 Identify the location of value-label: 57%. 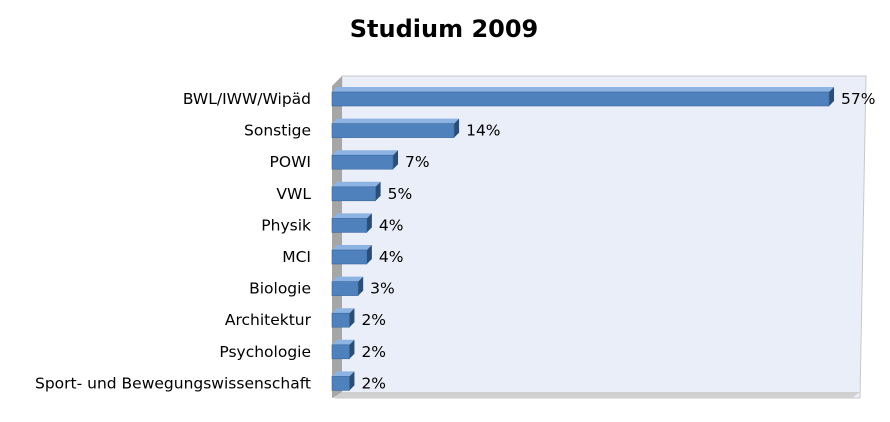
(858, 99).